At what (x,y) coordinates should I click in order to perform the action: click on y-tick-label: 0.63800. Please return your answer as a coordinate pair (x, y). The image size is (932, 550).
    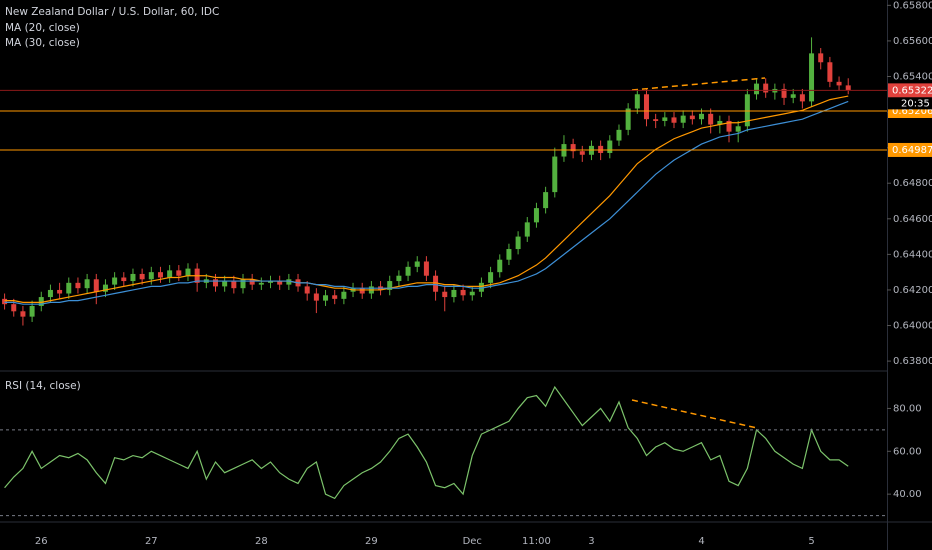
    Looking at the image, I should click on (912, 361).